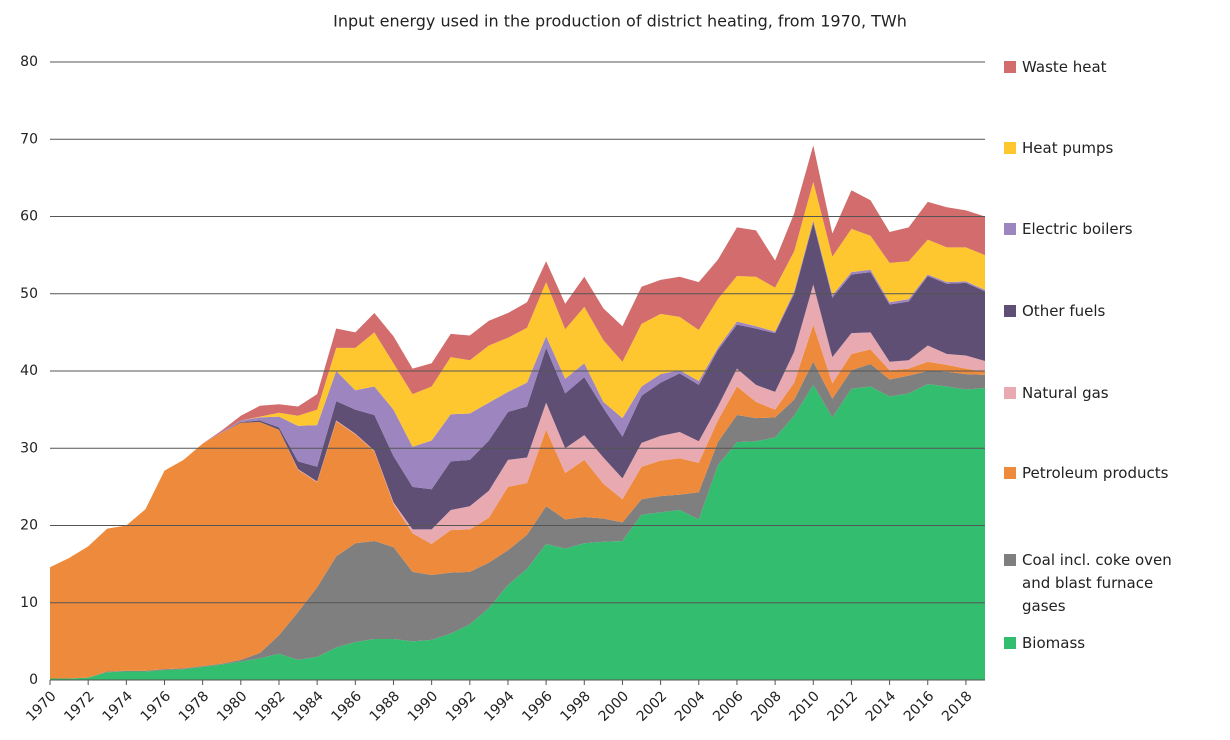 The image size is (1230, 740). What do you see at coordinates (1068, 148) in the screenshot?
I see `legend-label: Heat pumps` at bounding box center [1068, 148].